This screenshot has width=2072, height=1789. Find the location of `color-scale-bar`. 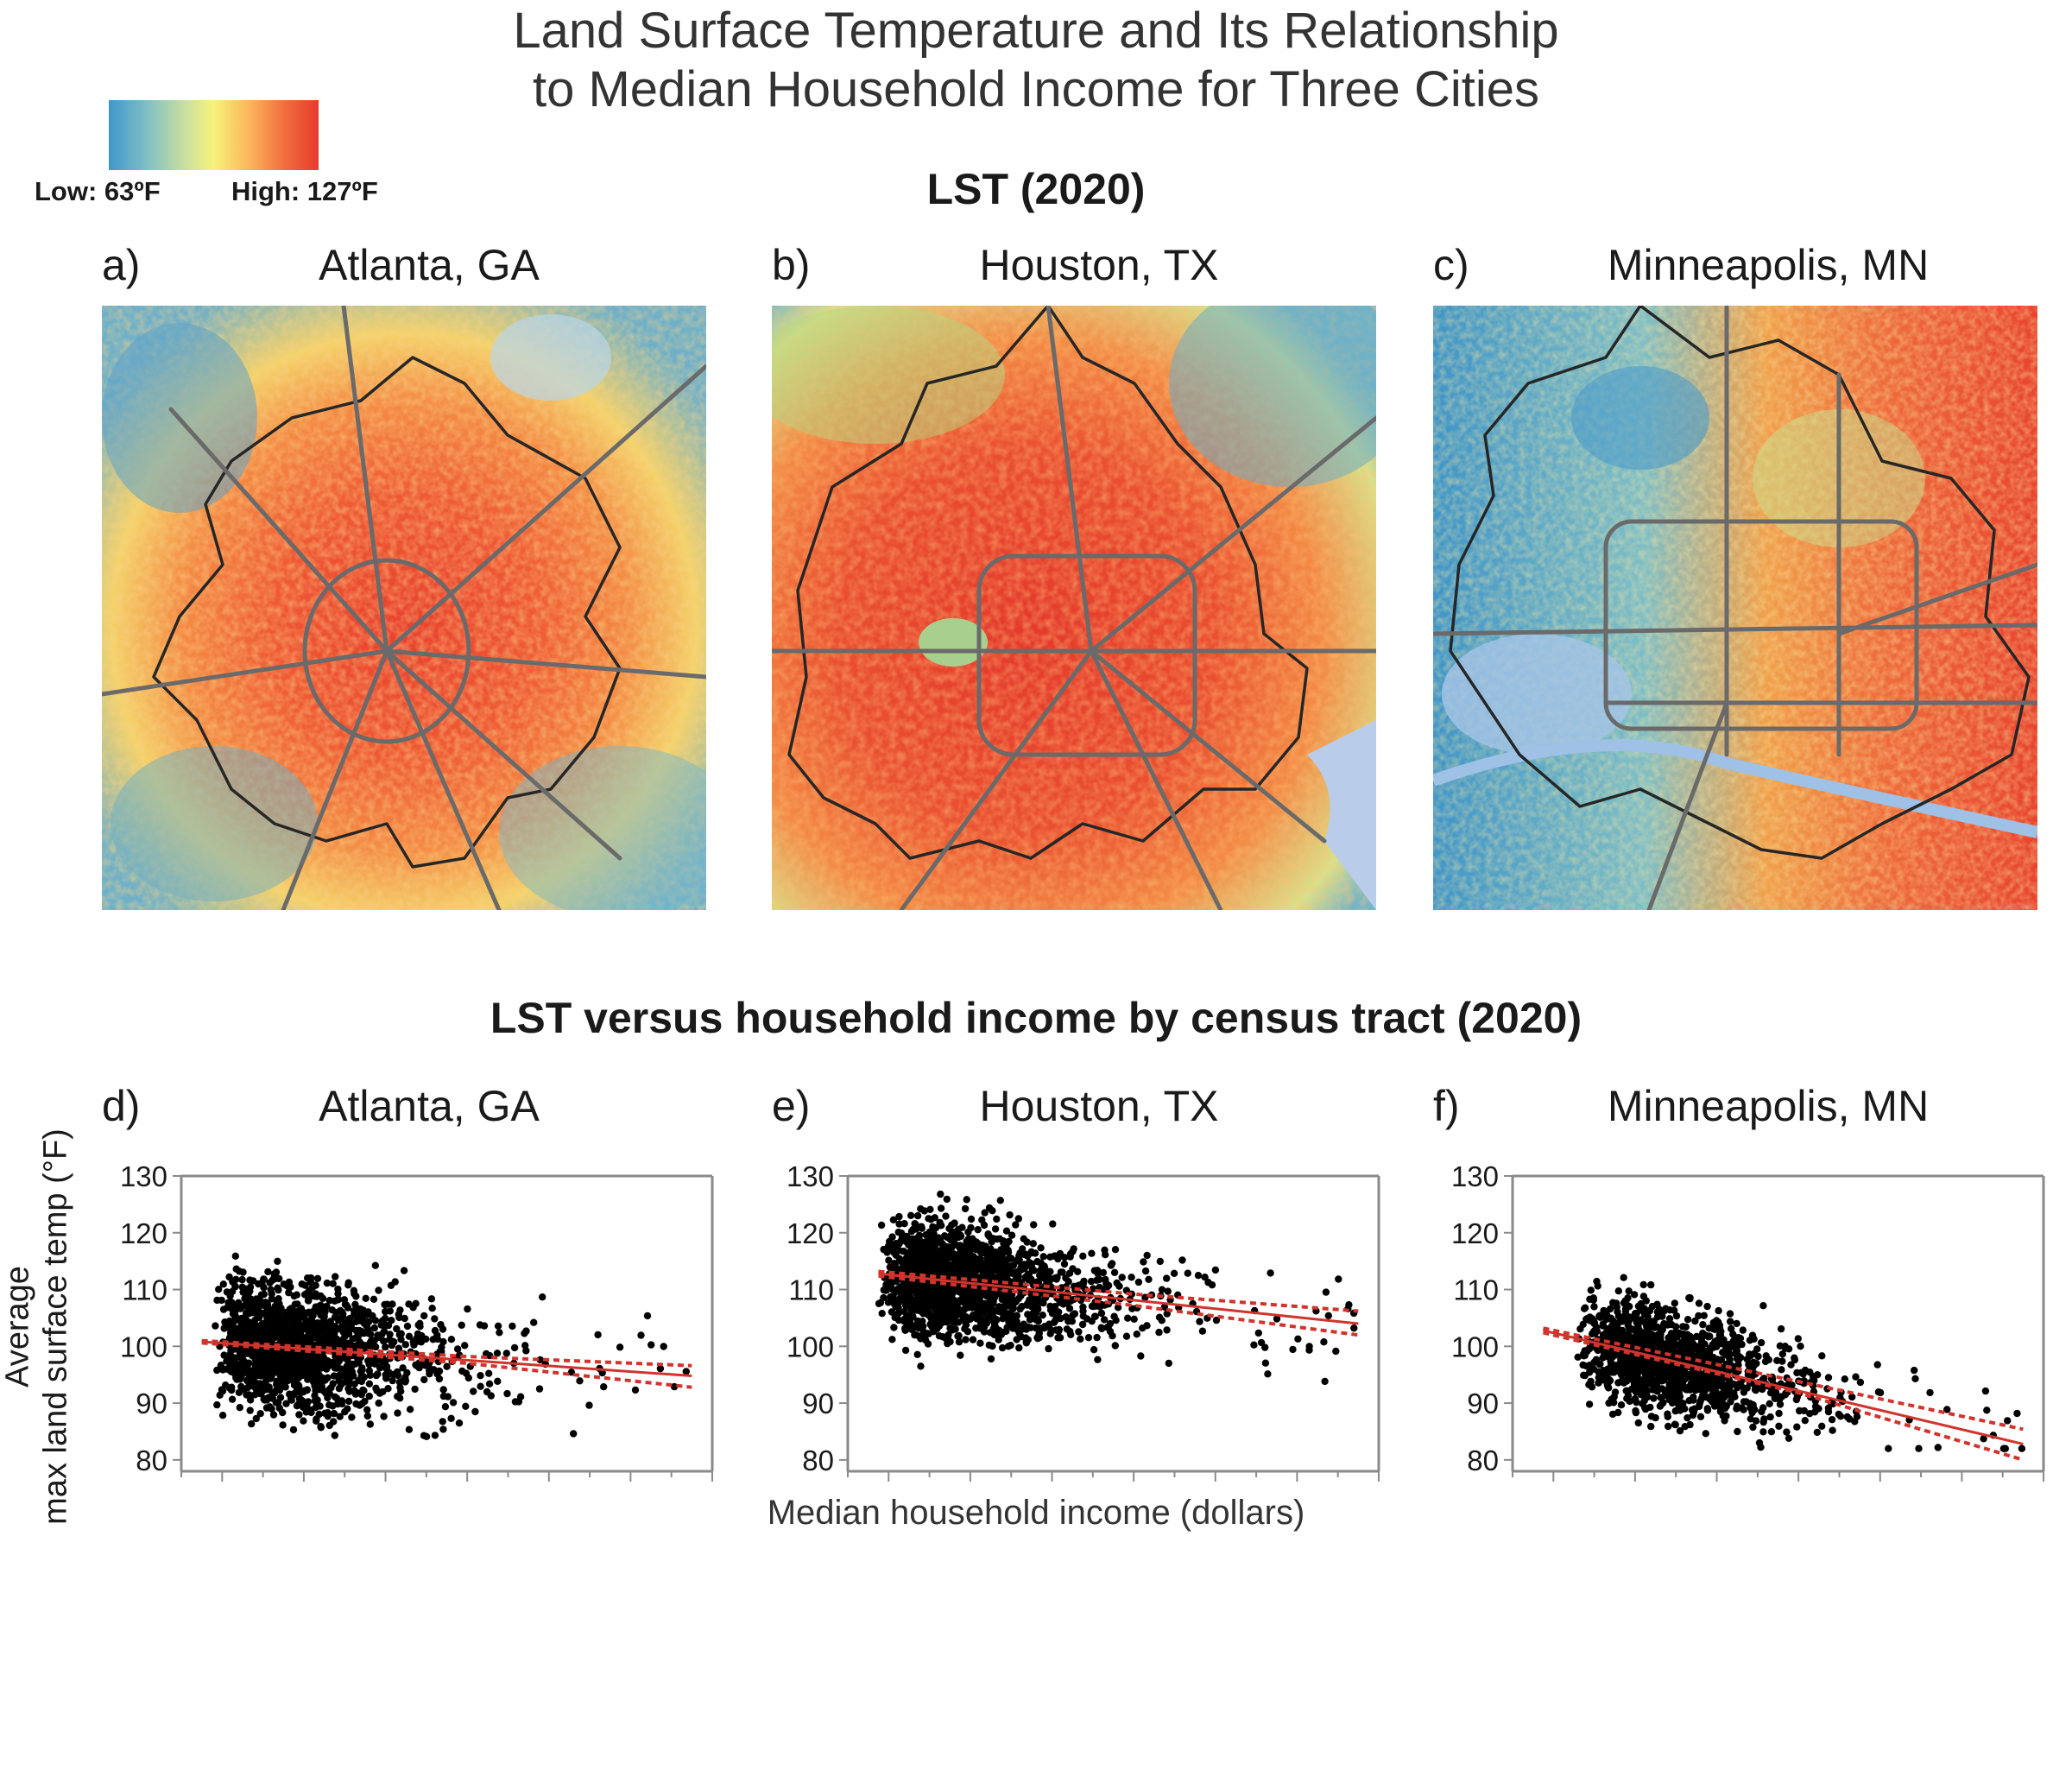

color-scale-bar is located at coordinates (214, 135).